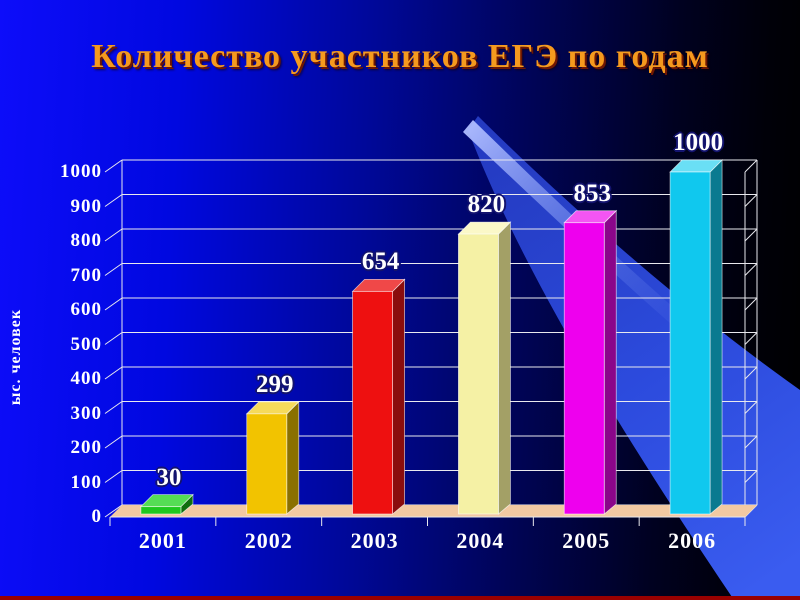  Describe the element at coordinates (690, 343) in the screenshot. I see `bar-2006` at that location.